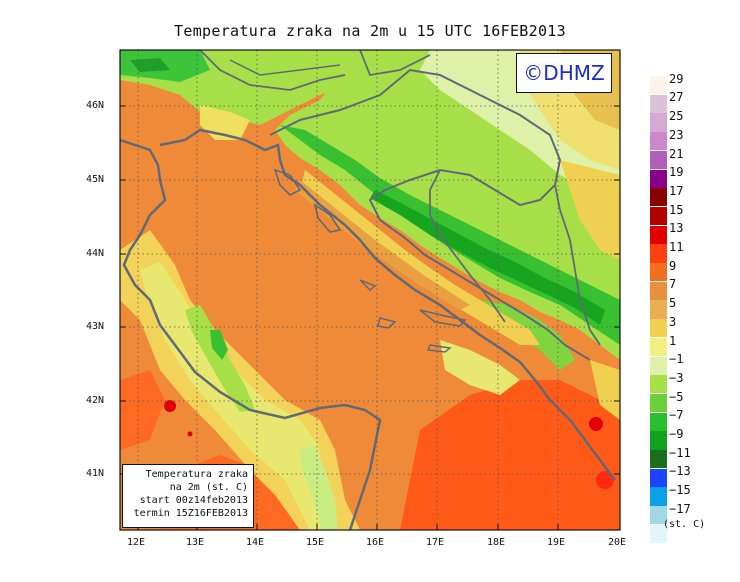 This screenshot has width=740, height=582. I want to click on legend-label: −7, so click(676, 415).